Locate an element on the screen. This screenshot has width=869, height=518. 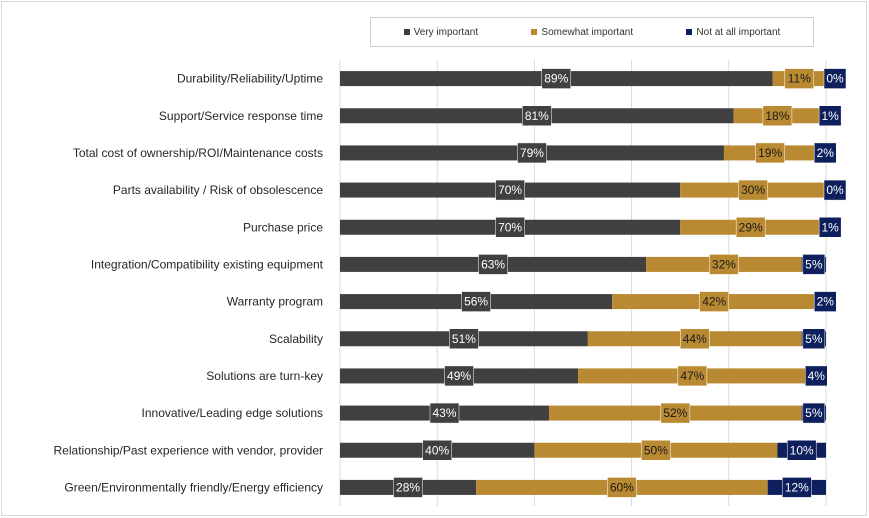
data-label: 28% is located at coordinates (408, 487).